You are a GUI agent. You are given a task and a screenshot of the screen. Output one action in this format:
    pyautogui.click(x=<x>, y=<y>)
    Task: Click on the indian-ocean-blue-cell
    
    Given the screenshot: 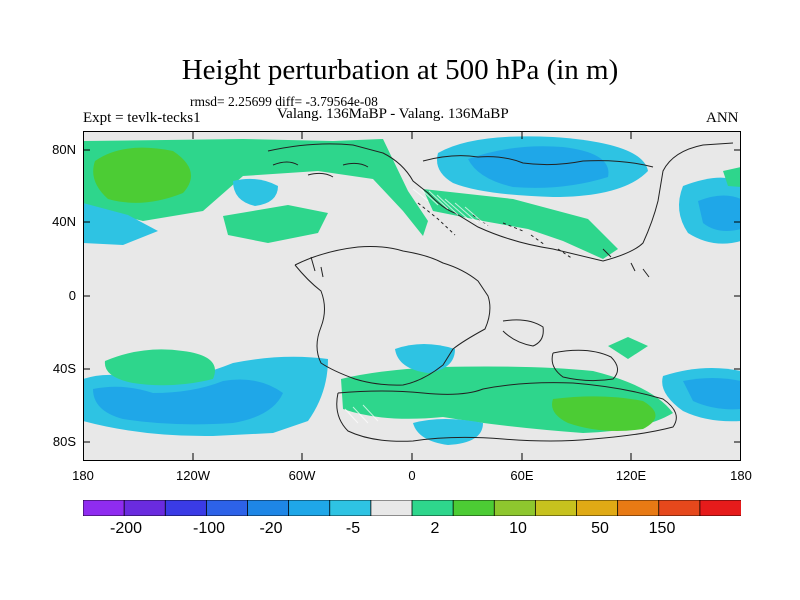 What is the action you would take?
    pyautogui.click(x=425, y=358)
    